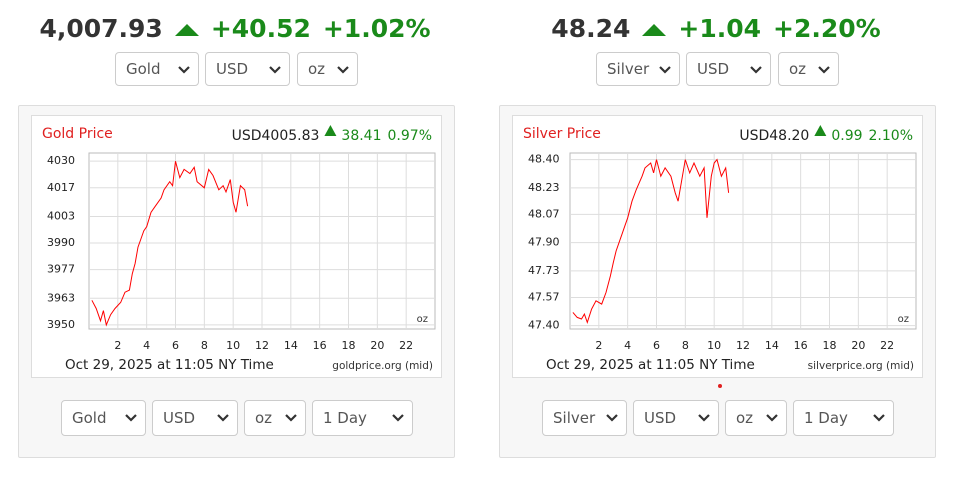 This screenshot has height=478, width=960. What do you see at coordinates (846, 136) in the screenshot?
I see `quote-change: 0.99` at bounding box center [846, 136].